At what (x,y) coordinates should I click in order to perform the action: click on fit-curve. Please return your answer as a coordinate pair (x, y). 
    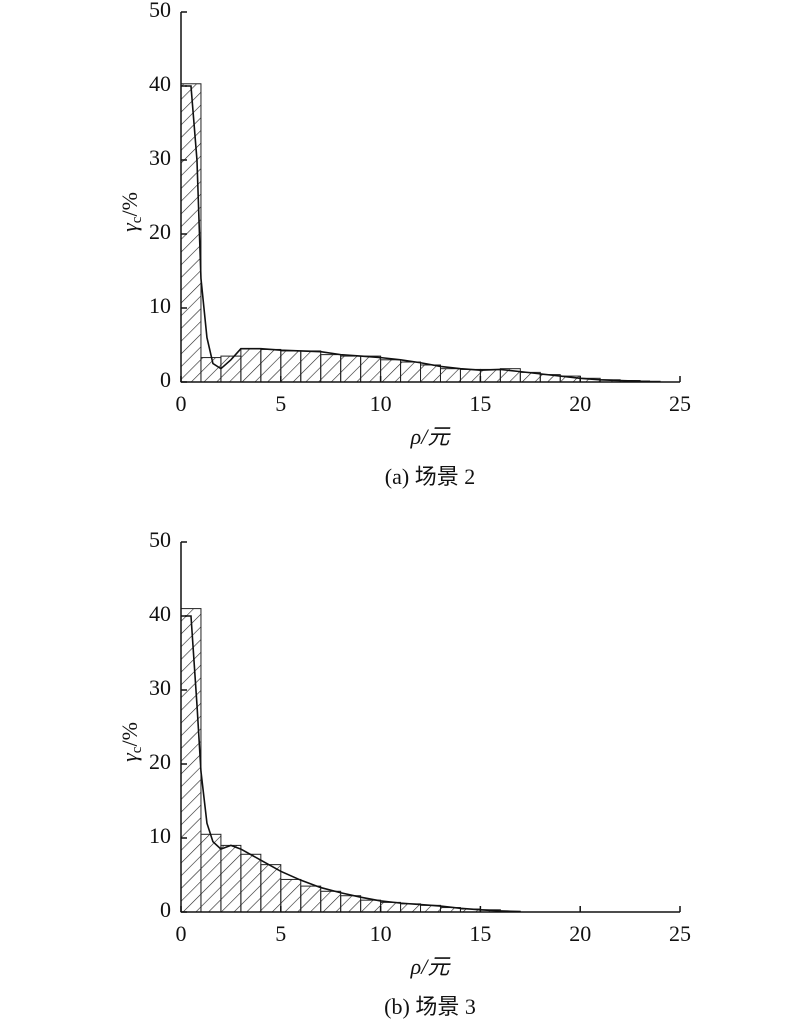
    Looking at the image, I should click on (352, 764).